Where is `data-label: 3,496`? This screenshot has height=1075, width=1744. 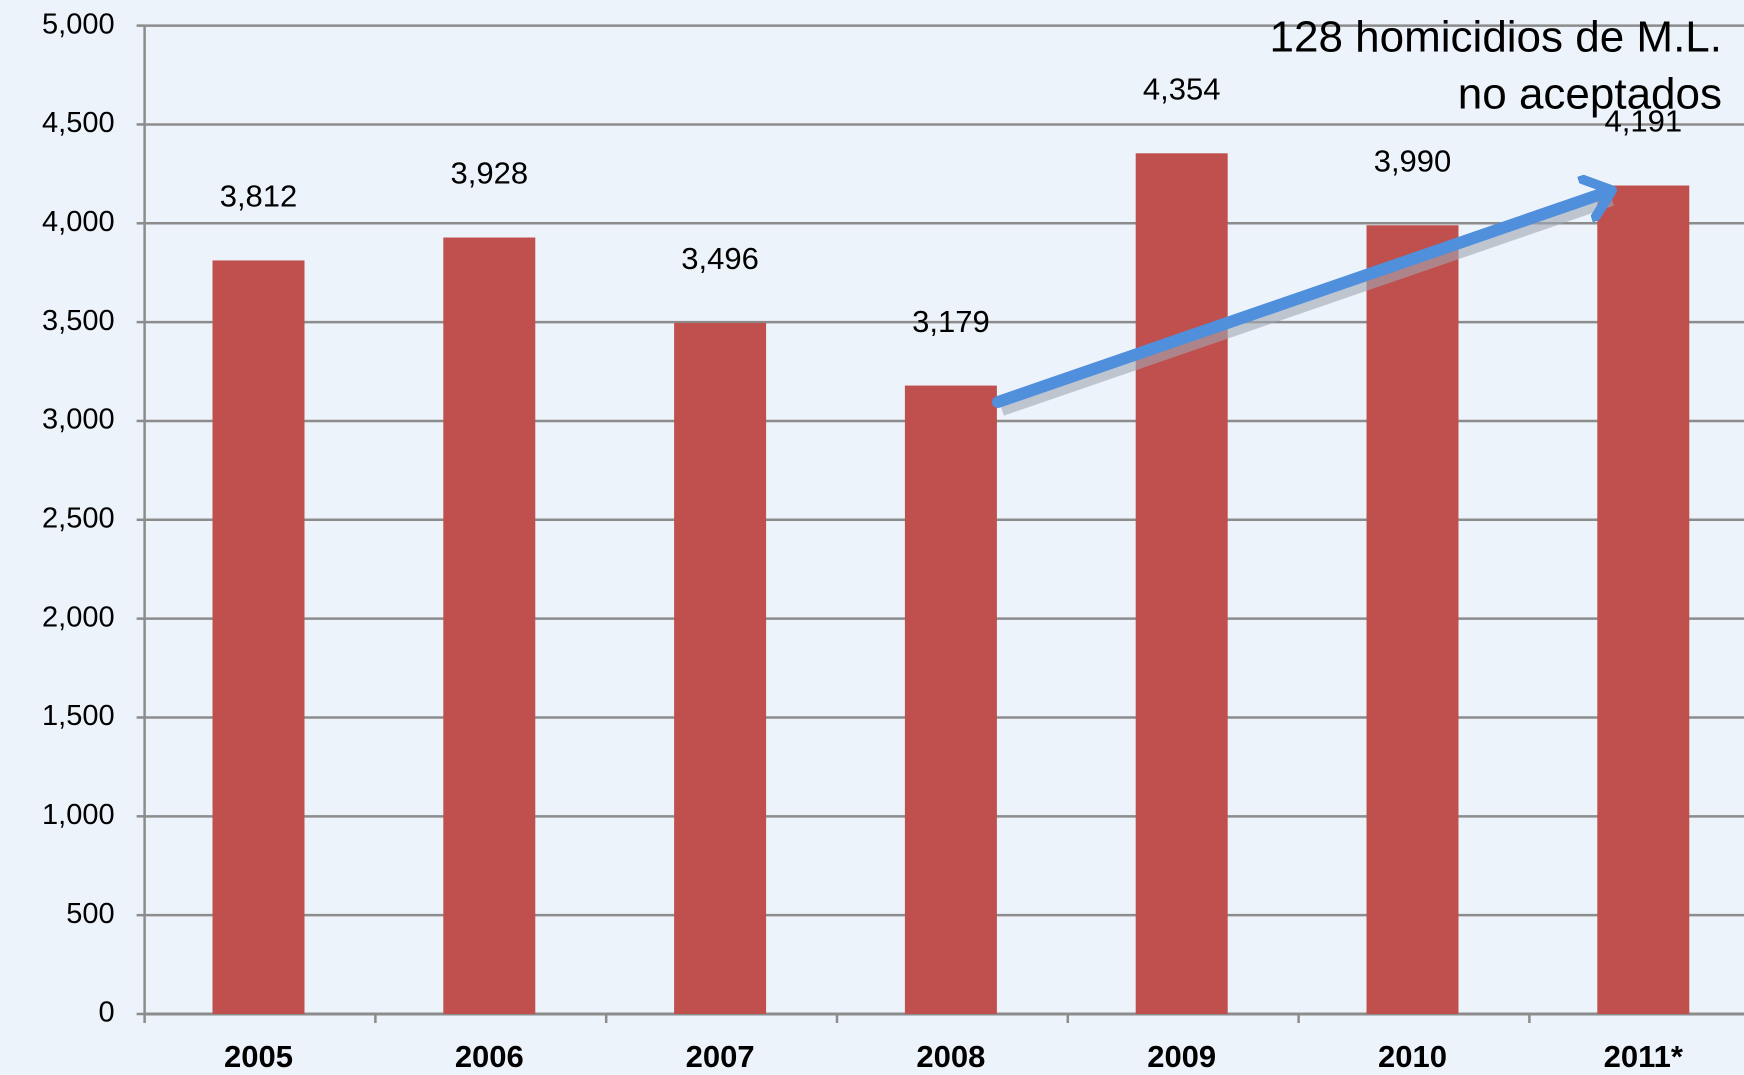
data-label: 3,496 is located at coordinates (720, 258).